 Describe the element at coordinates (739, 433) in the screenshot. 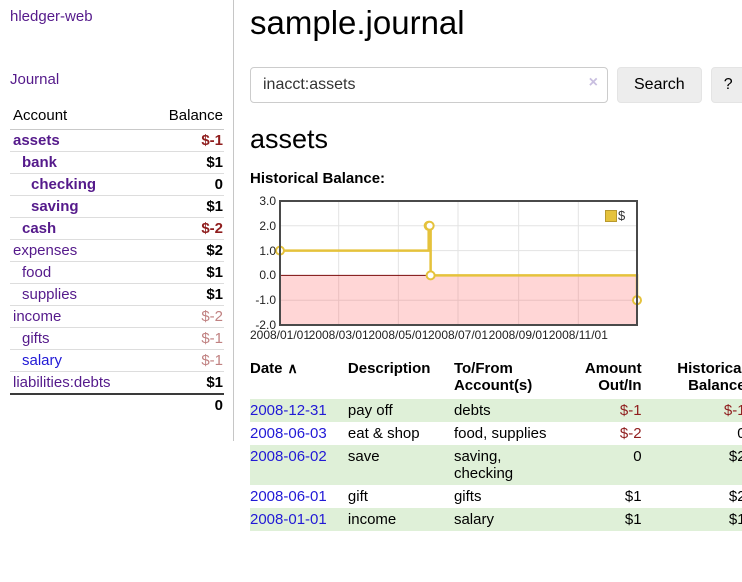

I see `register-cell-balance: 0` at that location.